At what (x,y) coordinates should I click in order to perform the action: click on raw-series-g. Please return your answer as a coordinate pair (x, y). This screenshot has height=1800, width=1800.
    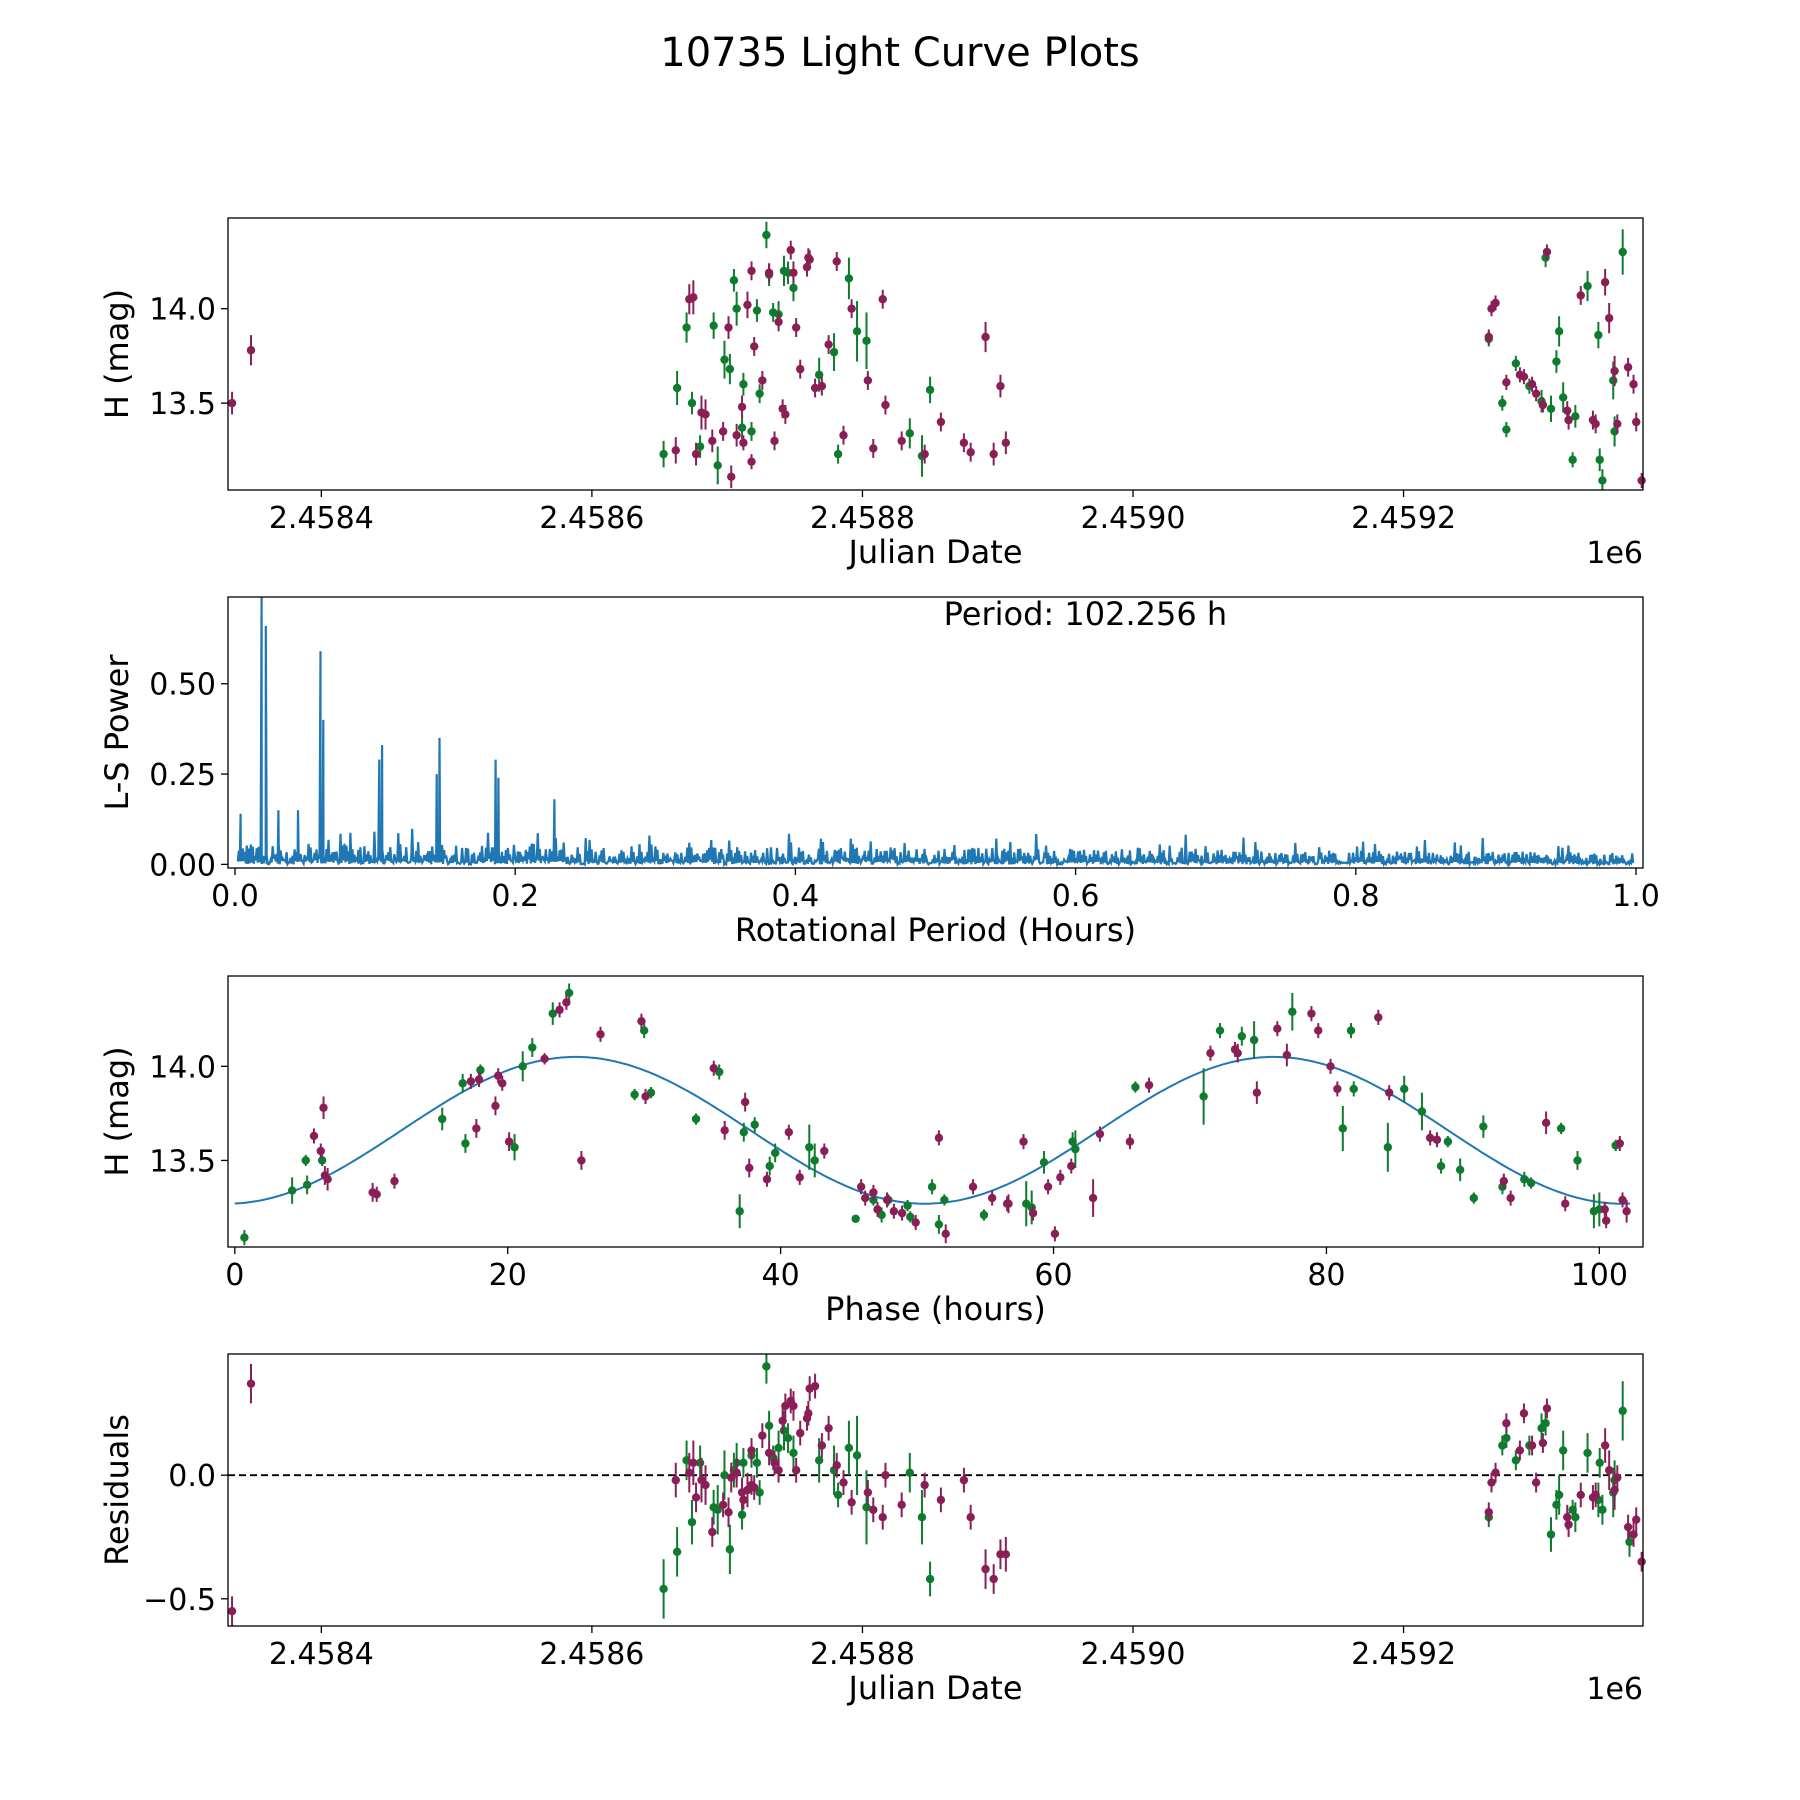
    Looking at the image, I should click on (1143, 355).